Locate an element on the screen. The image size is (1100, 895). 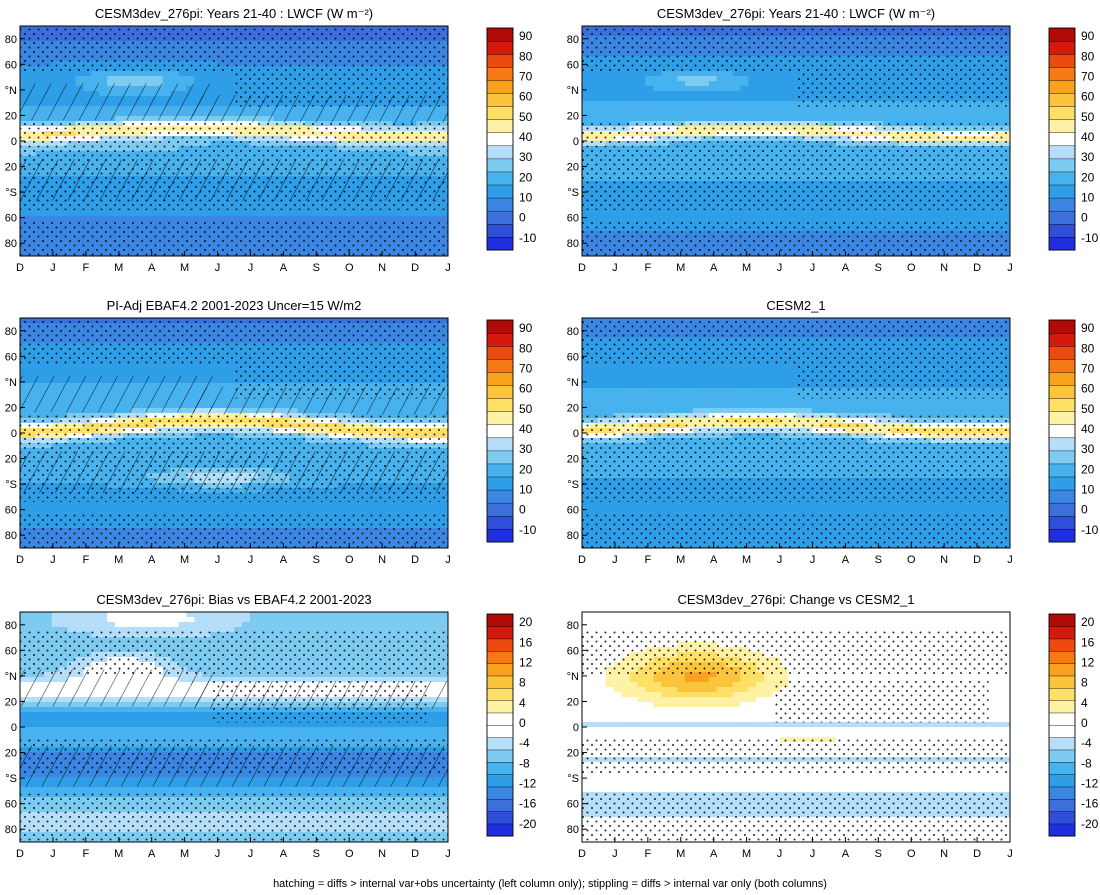
y-tick-label: 60 is located at coordinates (11, 65).